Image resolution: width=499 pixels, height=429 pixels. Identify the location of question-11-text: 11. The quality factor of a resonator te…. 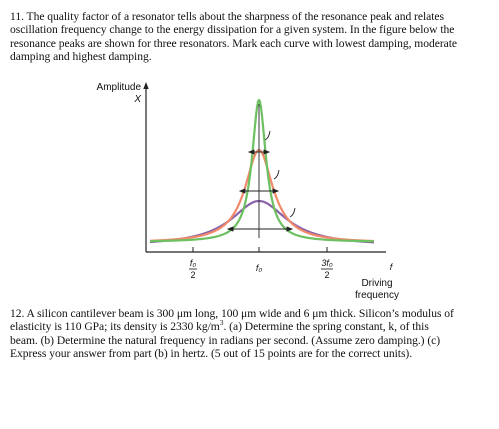
(251, 37).